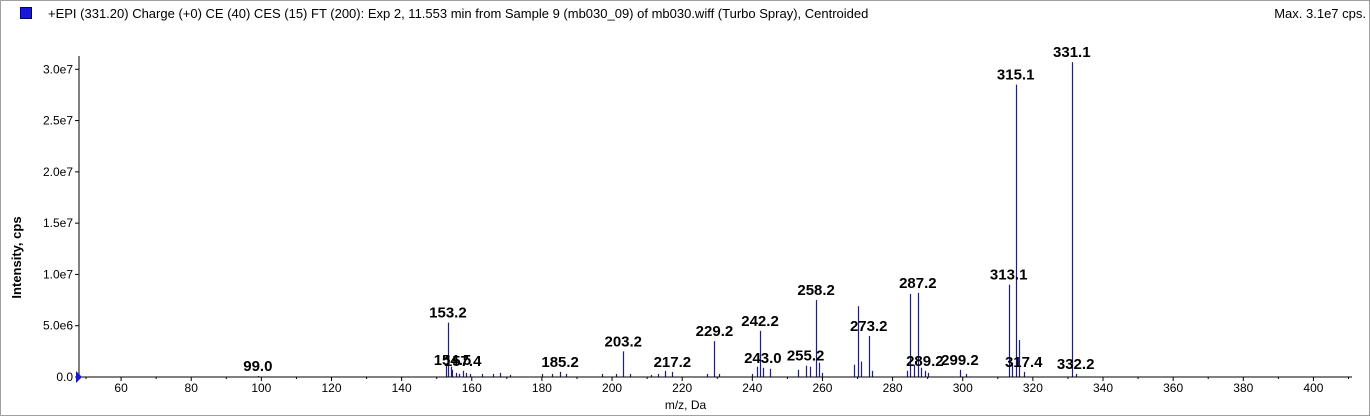  Describe the element at coordinates (257, 366) in the screenshot. I see `peak-label: 99.0` at that location.